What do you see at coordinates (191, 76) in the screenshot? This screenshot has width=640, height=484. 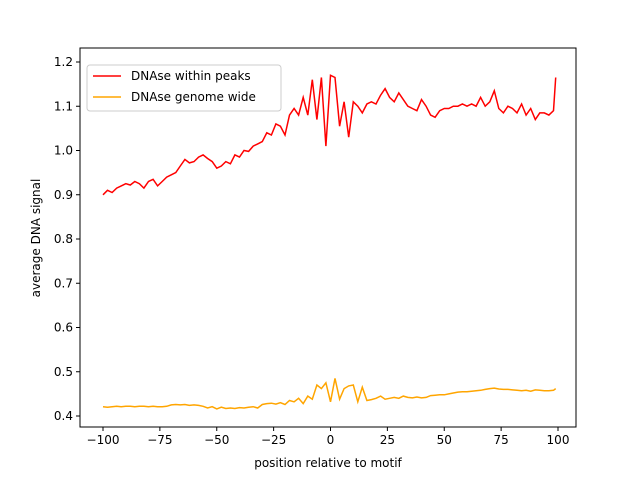 I see `legend-label-within-peaks: DNAse within peaks` at bounding box center [191, 76].